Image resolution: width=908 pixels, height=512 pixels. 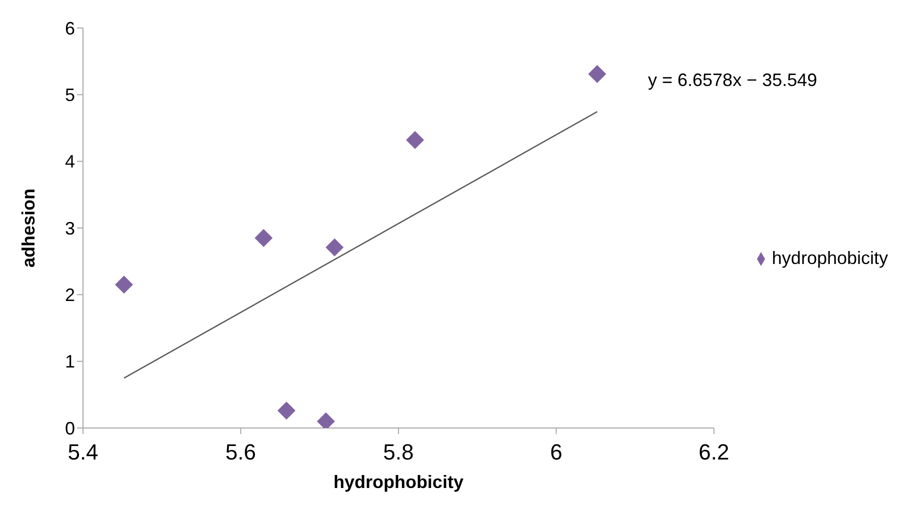 I want to click on y-tick-label: 5, so click(x=69, y=95).